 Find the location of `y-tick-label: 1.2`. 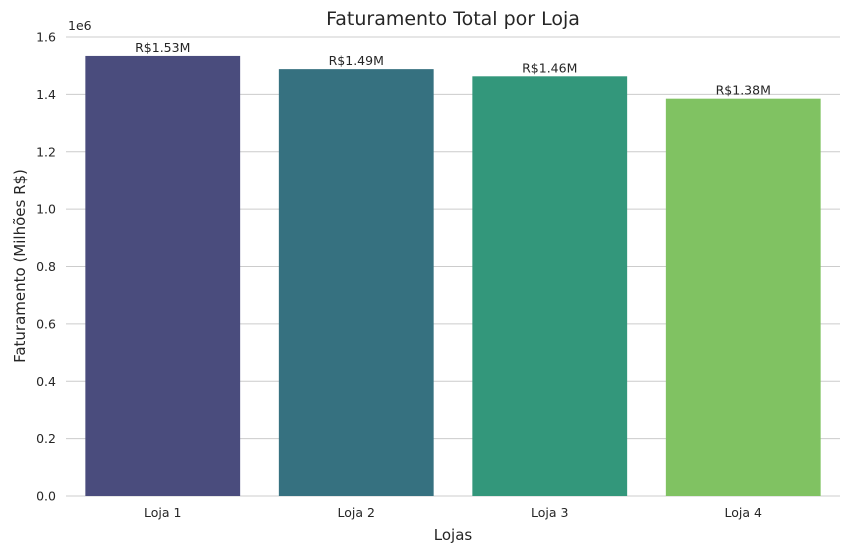

y-tick-label: 1.2 is located at coordinates (46, 151).